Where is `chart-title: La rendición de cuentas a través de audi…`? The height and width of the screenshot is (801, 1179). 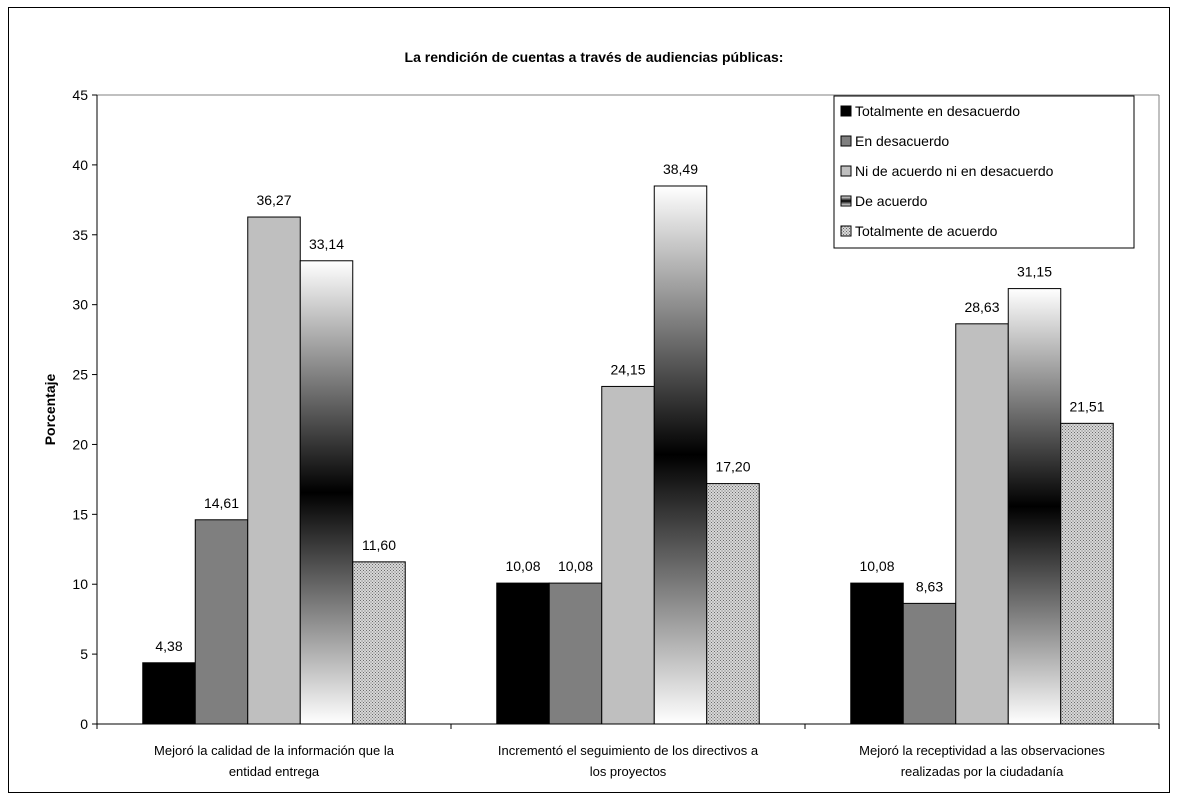 chart-title: La rendición de cuentas a través de audi… is located at coordinates (594, 57).